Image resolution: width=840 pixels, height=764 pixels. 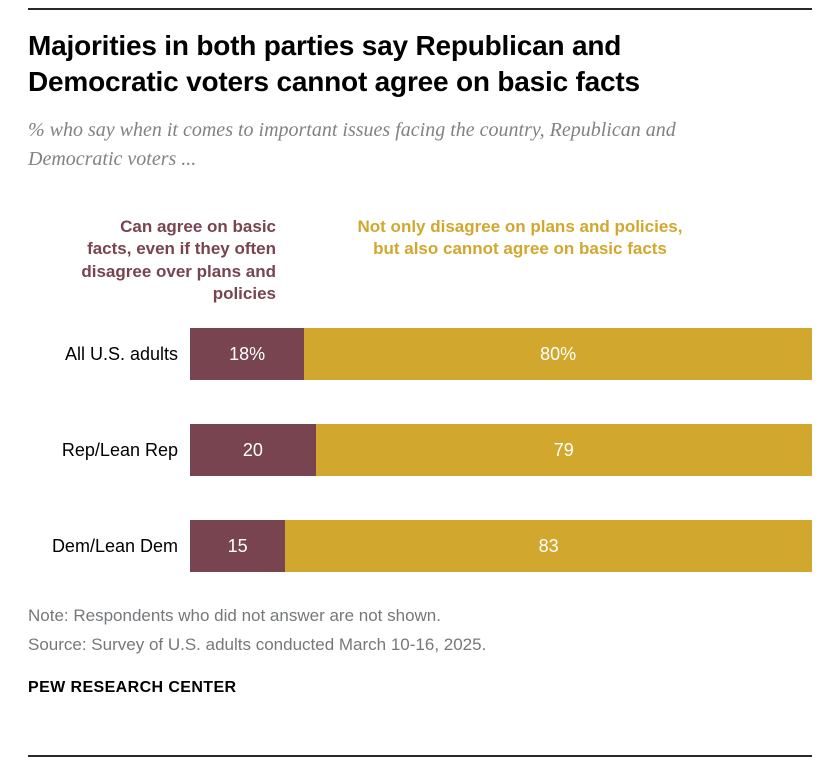 I want to click on category-label: Rep/Lean Rep, so click(x=119, y=449).